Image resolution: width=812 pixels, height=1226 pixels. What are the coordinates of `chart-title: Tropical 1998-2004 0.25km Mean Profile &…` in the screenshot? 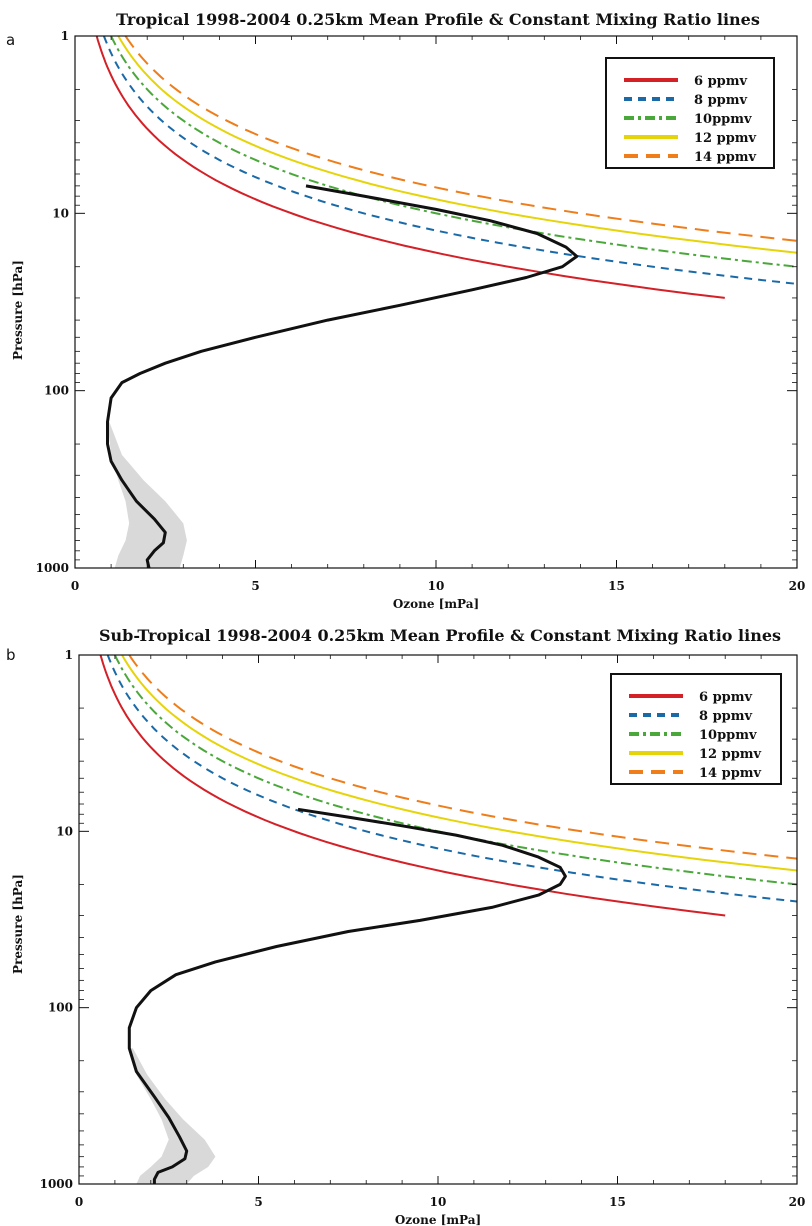 It's located at (438, 19).